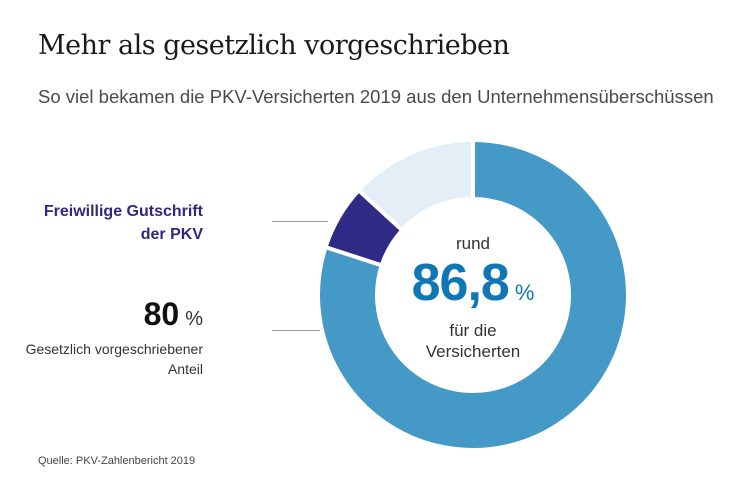 This screenshot has height=500, width=740. I want to click on center-caption: für die Versicherten, so click(473, 341).